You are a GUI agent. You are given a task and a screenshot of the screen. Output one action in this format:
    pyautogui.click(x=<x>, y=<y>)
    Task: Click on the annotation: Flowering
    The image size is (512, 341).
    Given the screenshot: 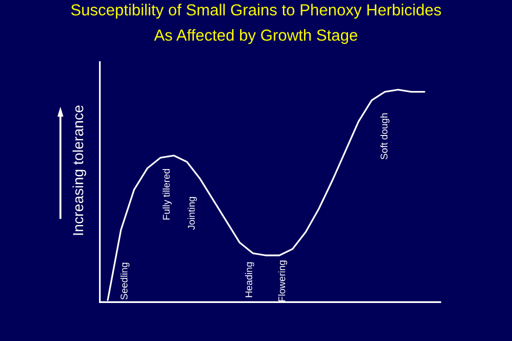 What is the action you would take?
    pyautogui.click(x=283, y=281)
    